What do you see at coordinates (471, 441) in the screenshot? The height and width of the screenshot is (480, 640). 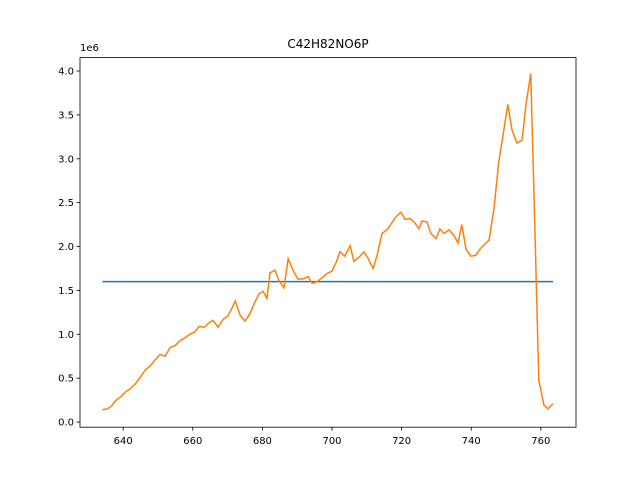 I see `x-tick-label: 740` at bounding box center [471, 441].